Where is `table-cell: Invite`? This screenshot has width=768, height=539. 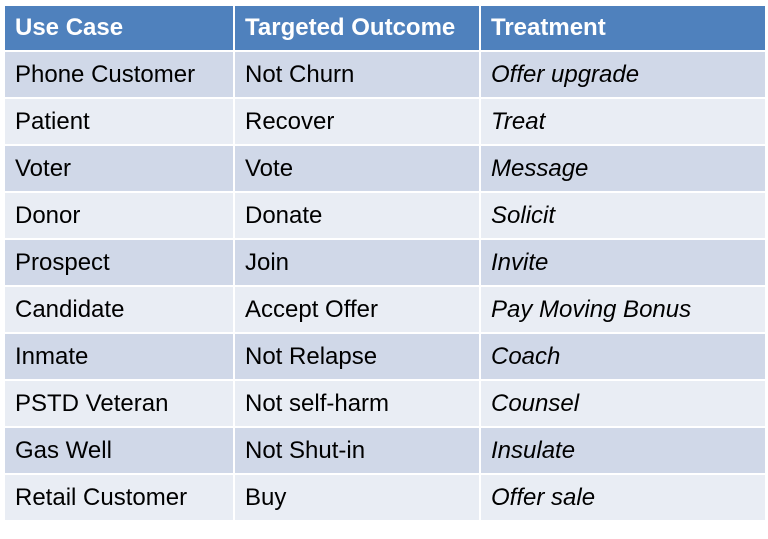
table-cell: Invite is located at coordinates (623, 262).